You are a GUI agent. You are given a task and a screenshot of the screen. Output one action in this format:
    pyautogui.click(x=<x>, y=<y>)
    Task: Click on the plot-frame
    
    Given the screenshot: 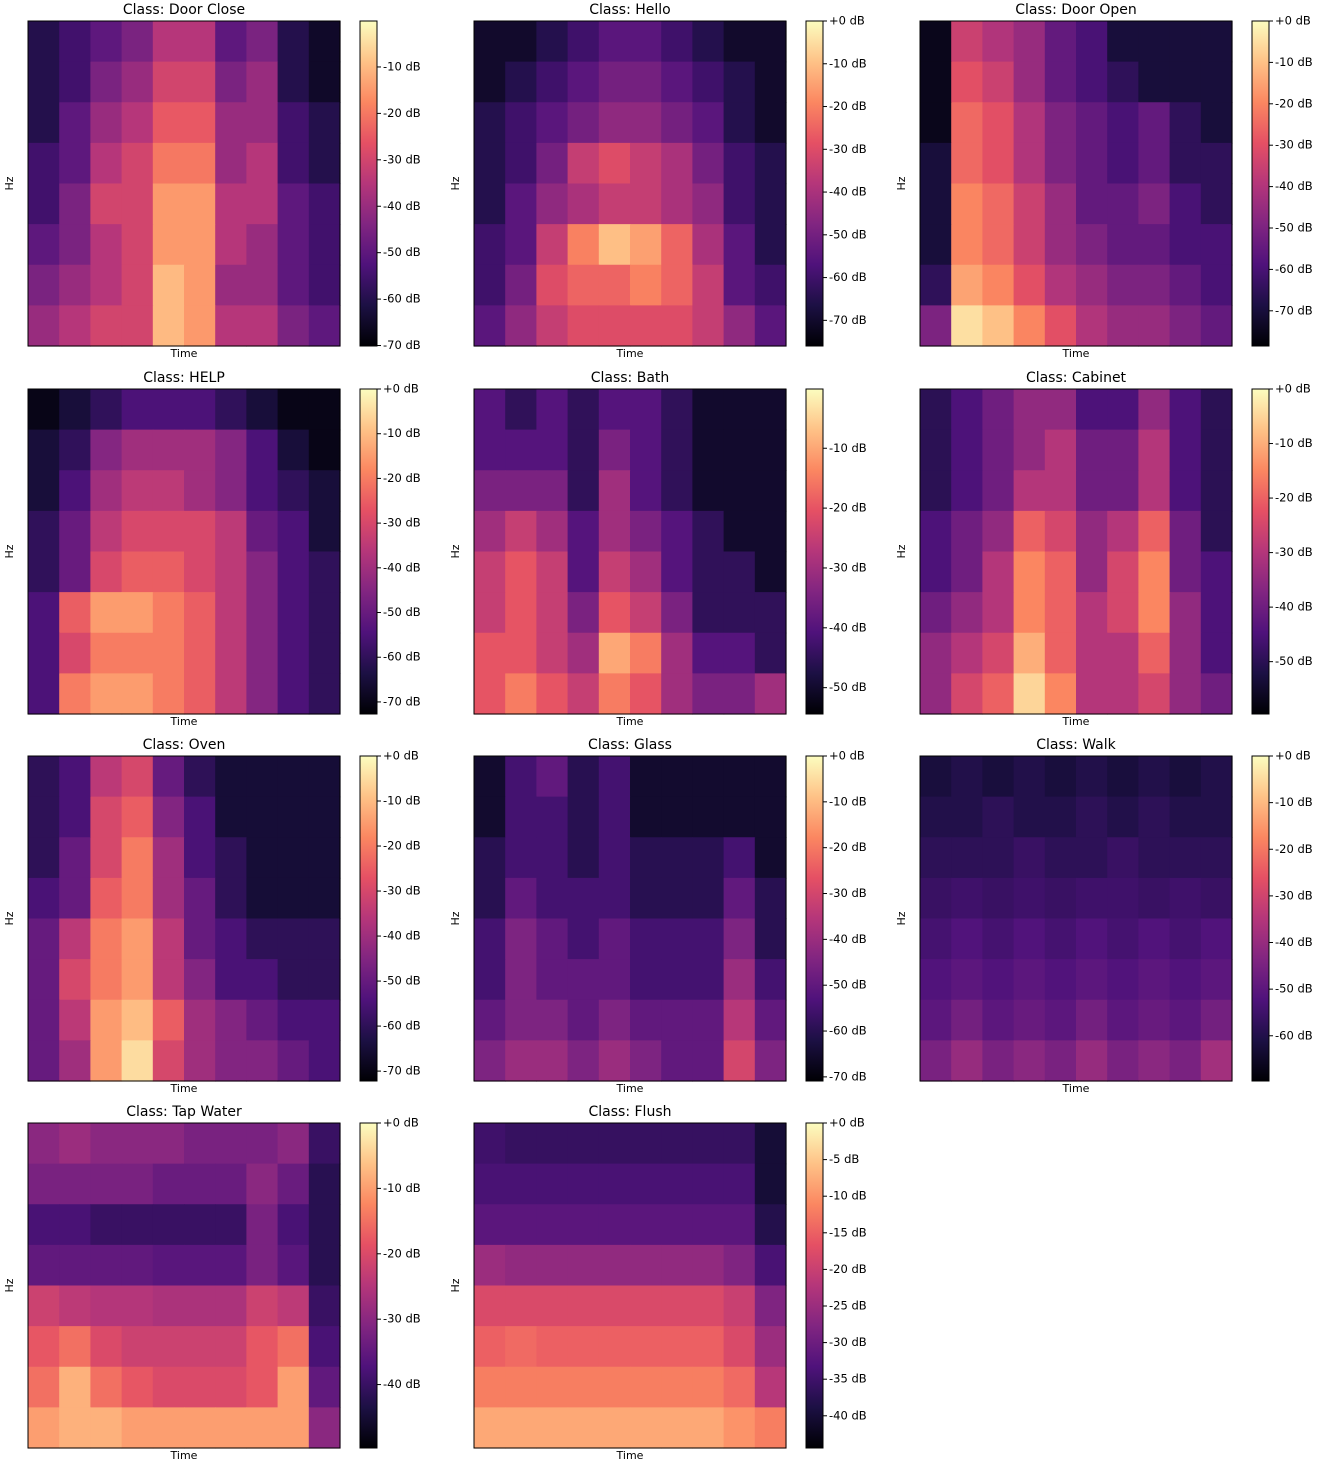 What is the action you would take?
    pyautogui.click(x=1076, y=551)
    